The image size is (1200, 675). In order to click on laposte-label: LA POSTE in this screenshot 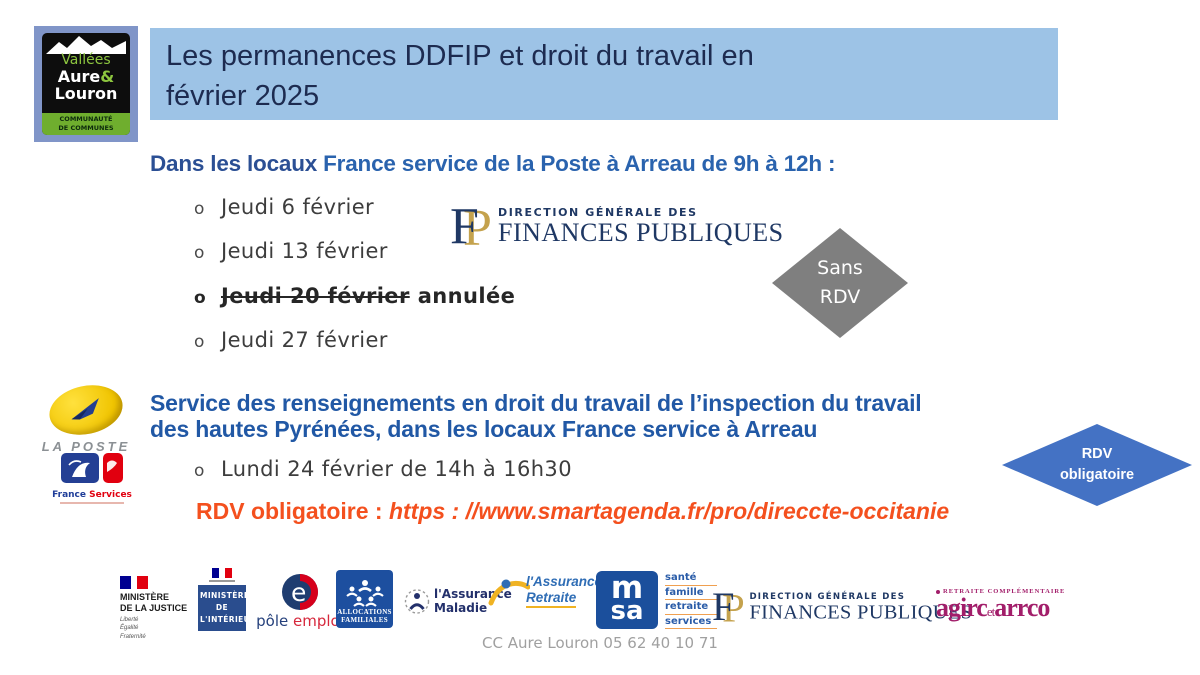, I will do `click(86, 446)`.